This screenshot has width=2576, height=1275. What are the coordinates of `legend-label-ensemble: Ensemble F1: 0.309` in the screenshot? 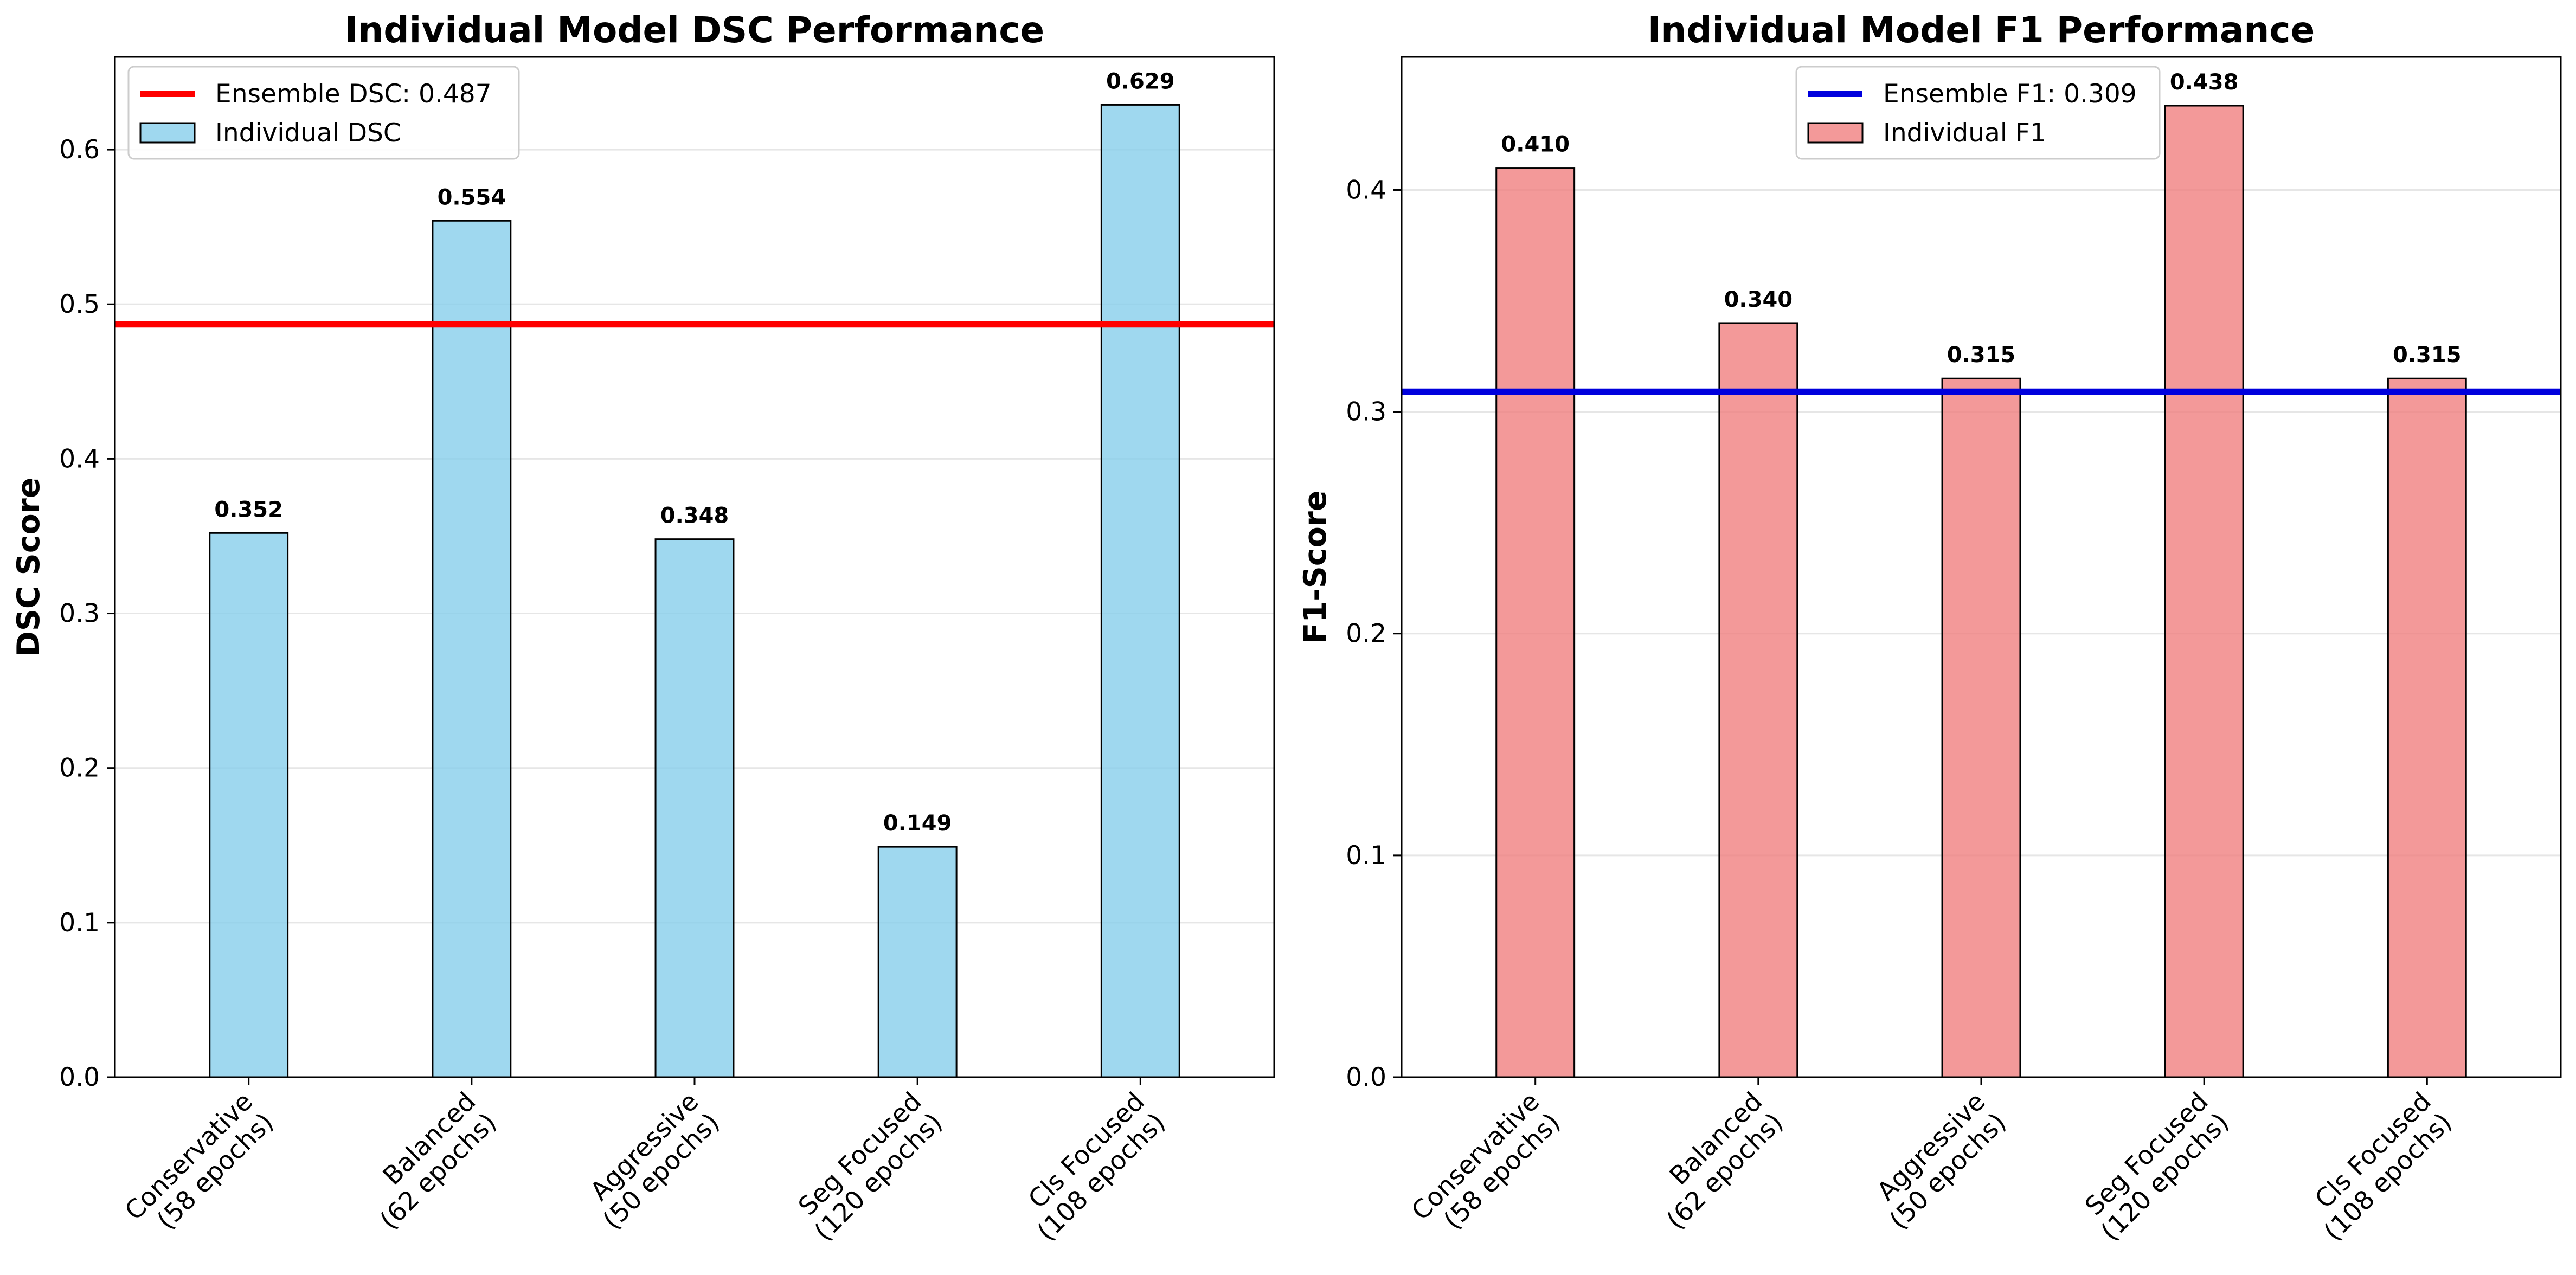 It's located at (2010, 94).